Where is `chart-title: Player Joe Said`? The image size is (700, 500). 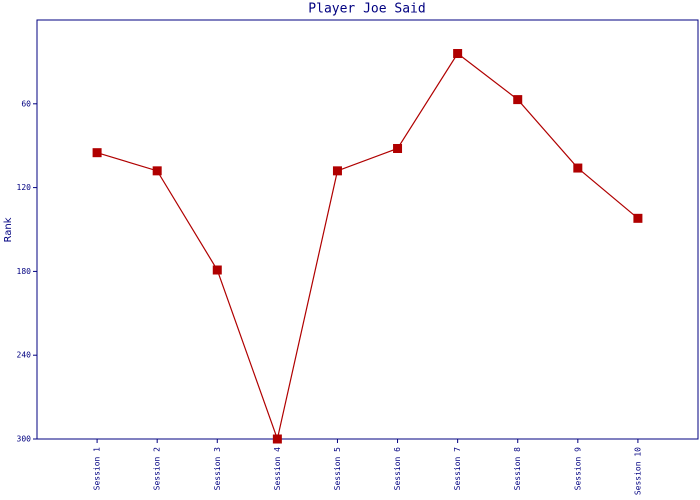
chart-title: Player Joe Said is located at coordinates (366, 9).